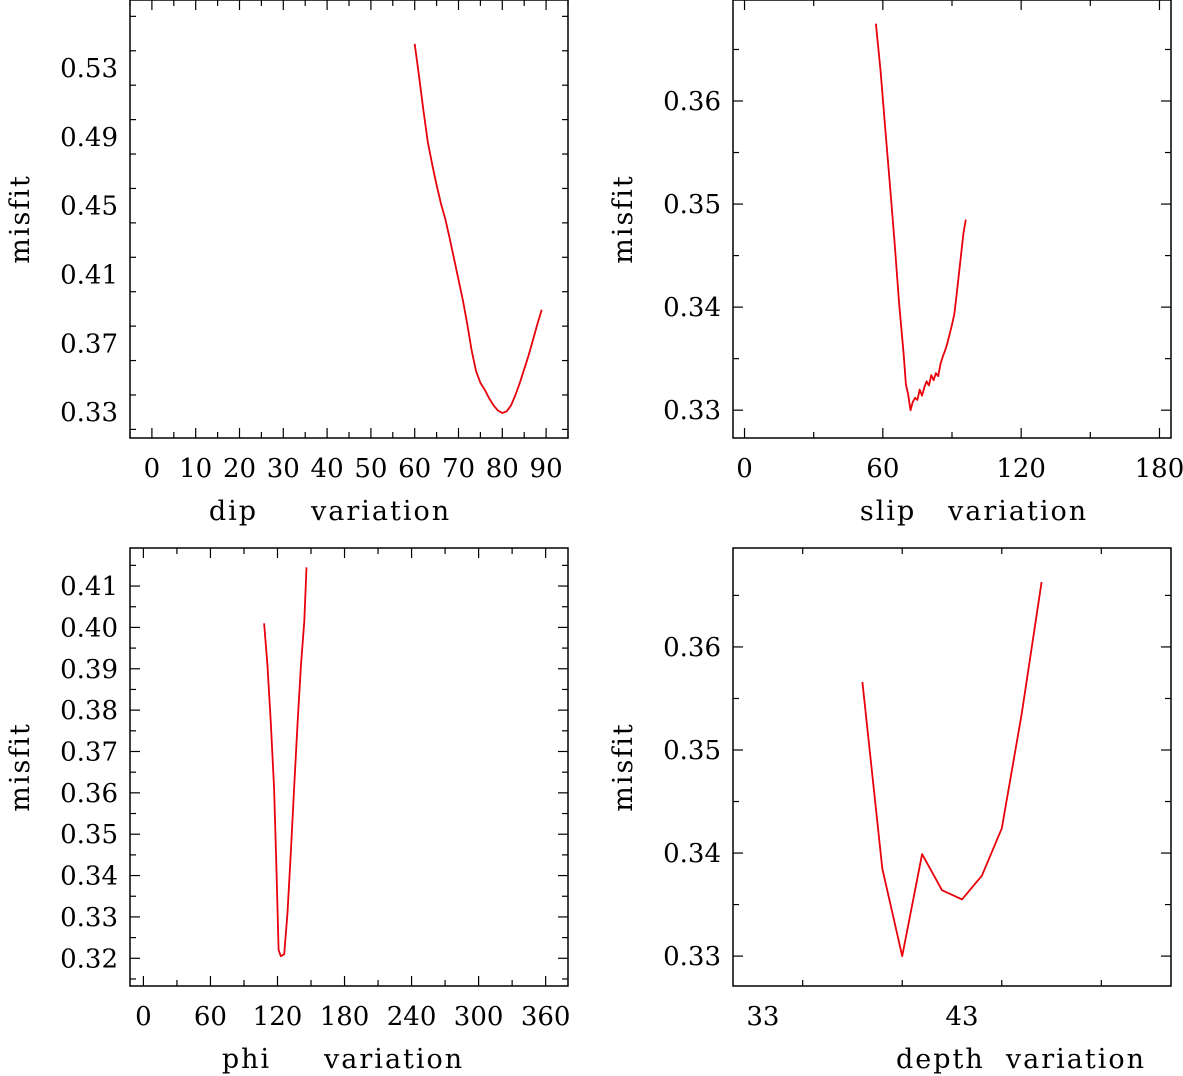 Image resolution: width=1183 pixels, height=1076 pixels. What do you see at coordinates (89, 69) in the screenshot?
I see `y-tick-label: 0.53` at bounding box center [89, 69].